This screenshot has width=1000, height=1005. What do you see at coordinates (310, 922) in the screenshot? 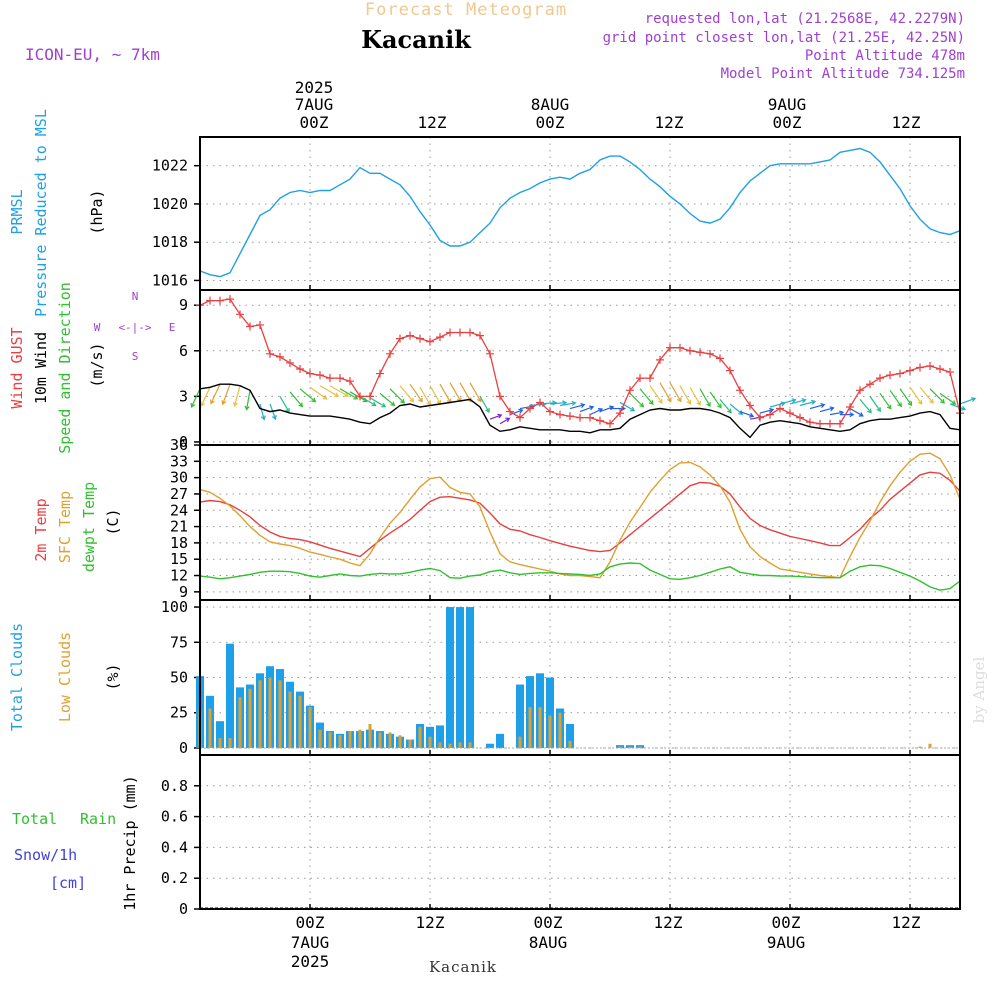
I see `bottom-tick-1: 00Z` at bounding box center [310, 922].